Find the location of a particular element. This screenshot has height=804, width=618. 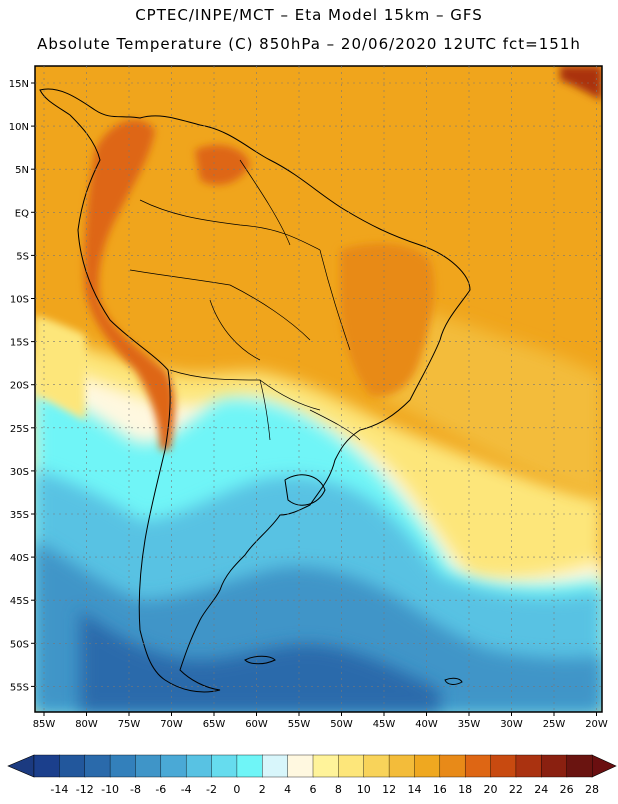

lat-tick-label: 30S is located at coordinates (19, 472).